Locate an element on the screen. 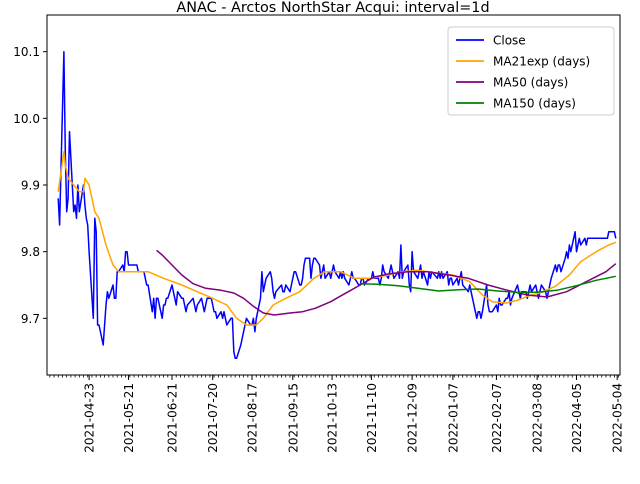 This screenshot has width=640, height=484. x-tick-label: 2022-05-04 is located at coordinates (618, 418).